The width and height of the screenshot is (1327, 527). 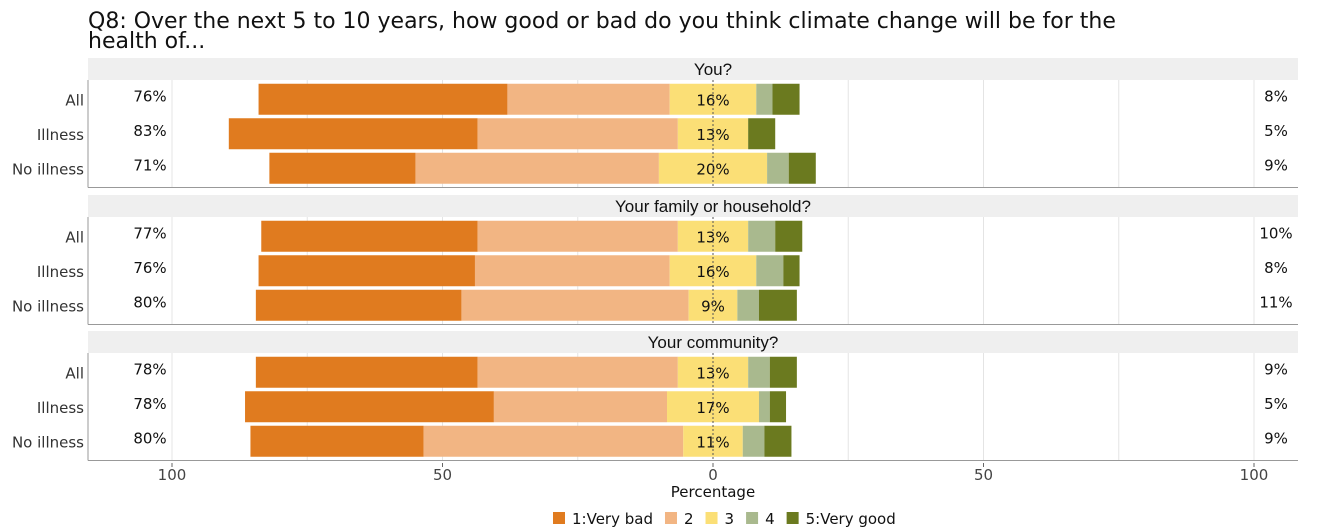 What do you see at coordinates (770, 518) in the screenshot?
I see `legend-label: 4` at bounding box center [770, 518].